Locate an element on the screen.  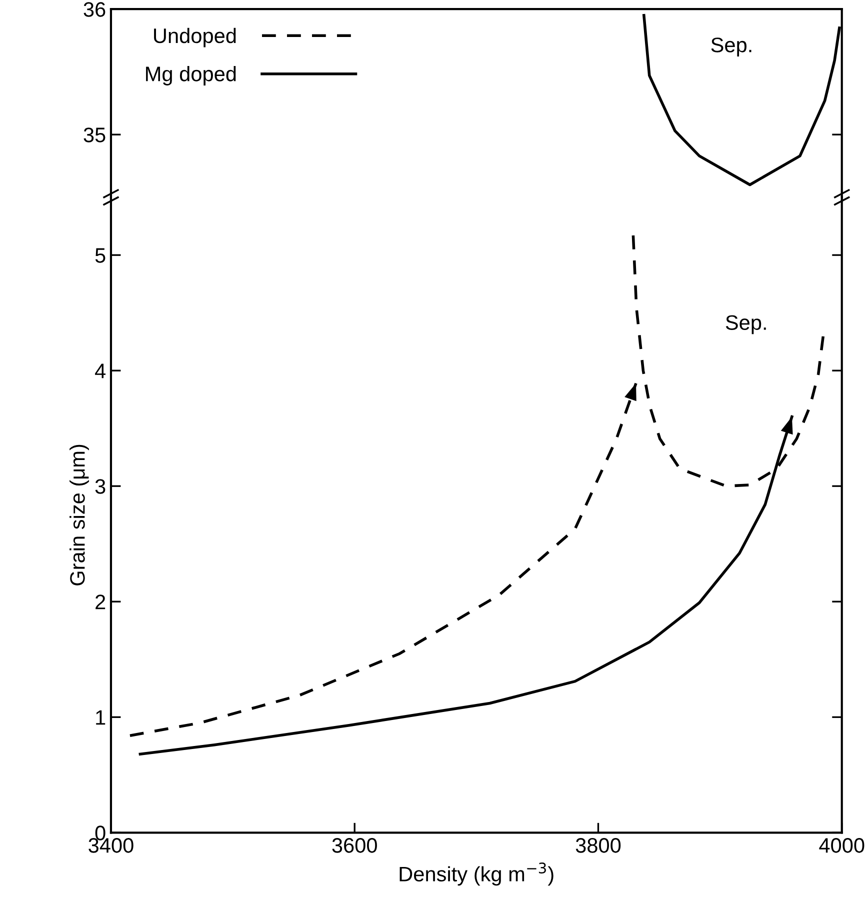
x-tick-label: 3800 is located at coordinates (598, 845).